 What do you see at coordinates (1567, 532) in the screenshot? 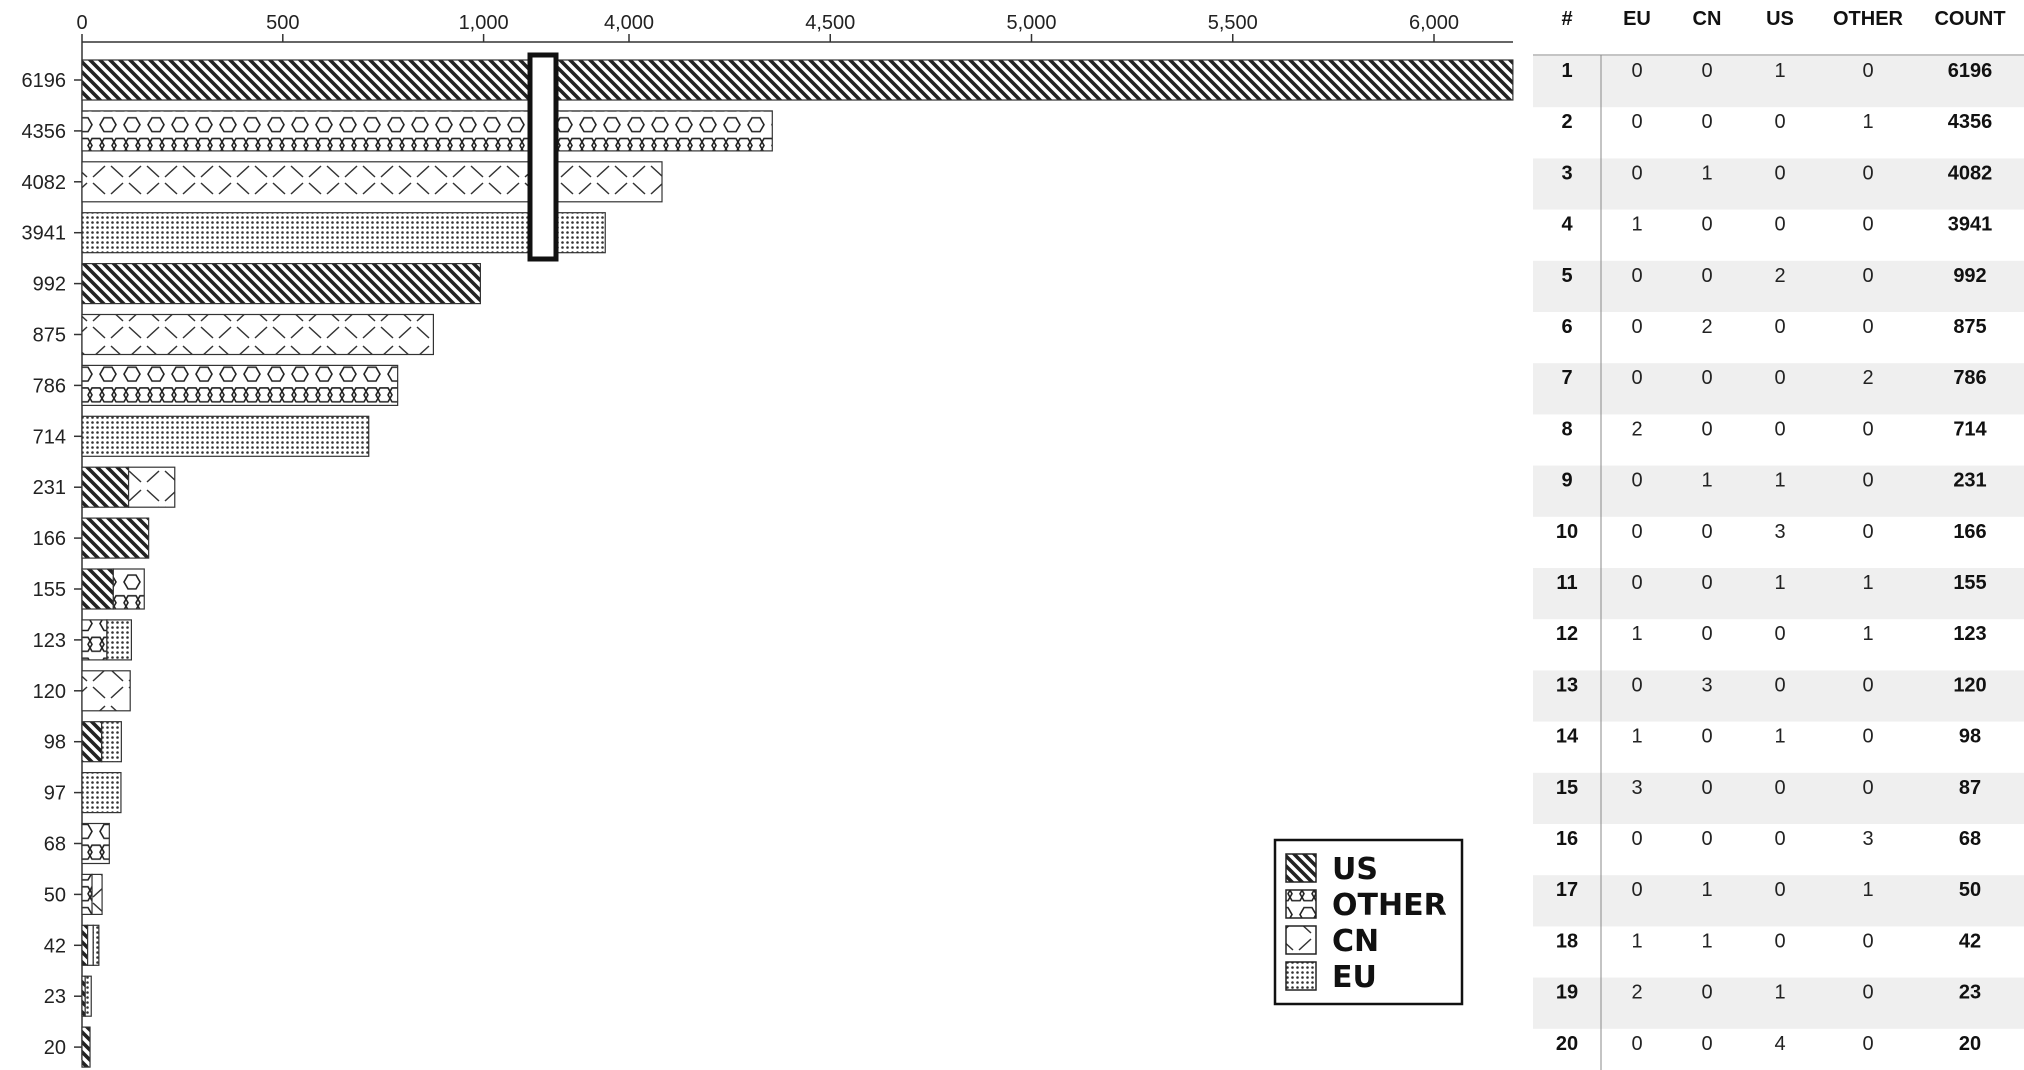
I see `table-cell: 10` at bounding box center [1567, 532].